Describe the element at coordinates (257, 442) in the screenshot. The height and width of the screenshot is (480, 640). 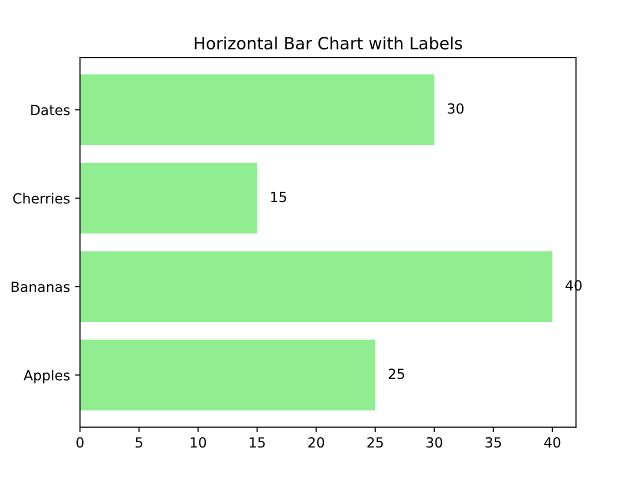
I see `x-tick-label: 15` at that location.